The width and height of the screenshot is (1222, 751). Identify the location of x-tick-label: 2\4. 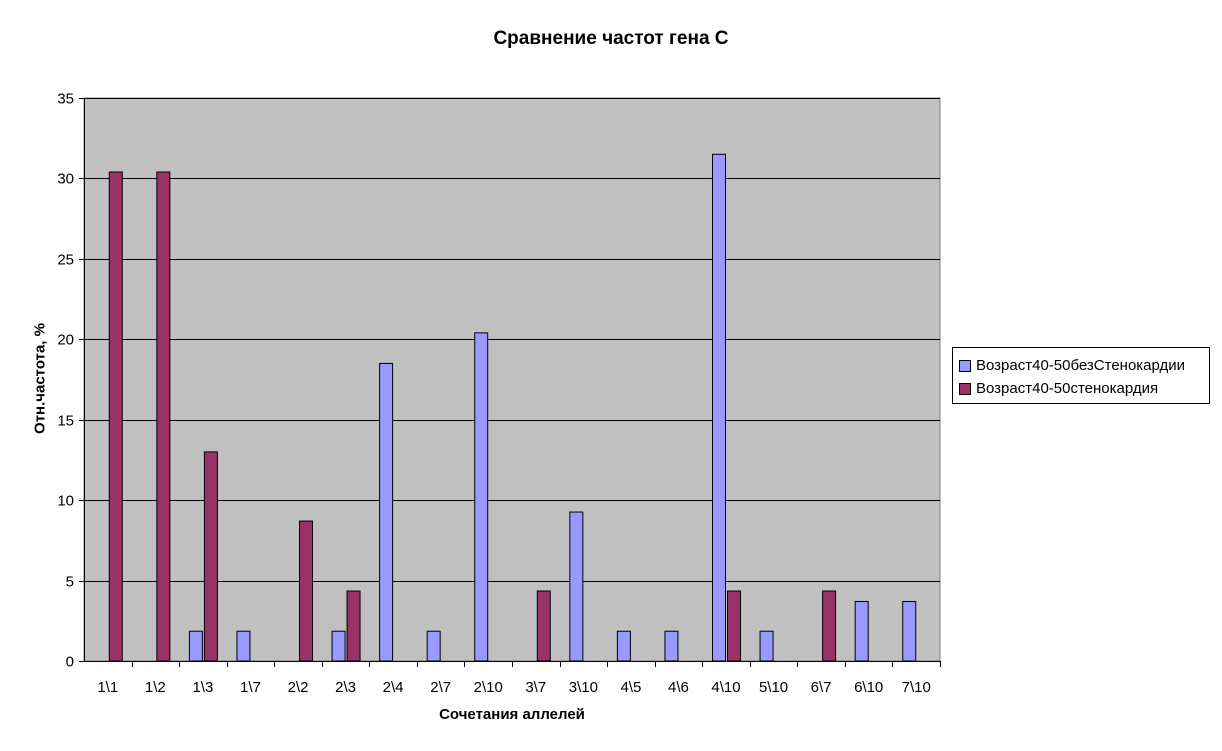
(393, 687).